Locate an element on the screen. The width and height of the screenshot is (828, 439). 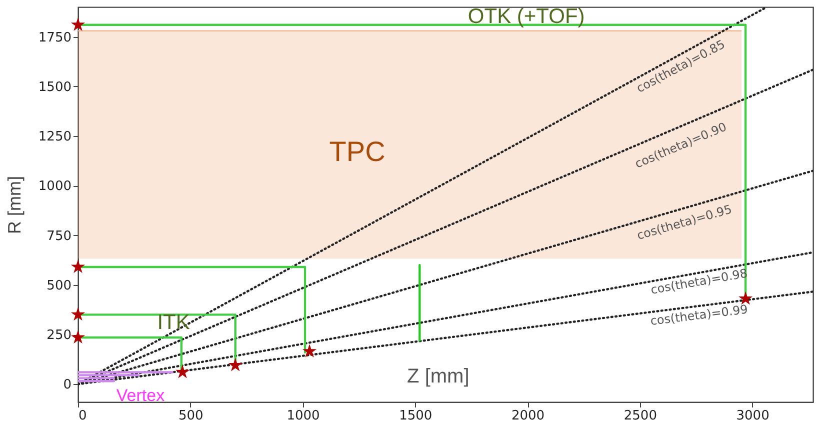
y-tick-label: 500 is located at coordinates (59, 286).